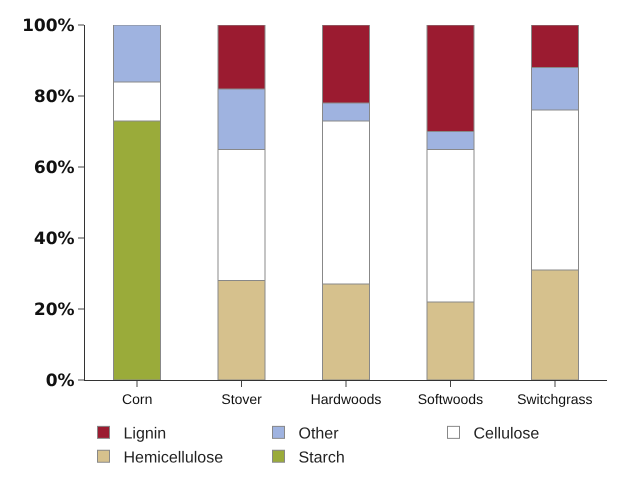  What do you see at coordinates (137, 398) in the screenshot?
I see `x-tick-label: Corn` at bounding box center [137, 398].